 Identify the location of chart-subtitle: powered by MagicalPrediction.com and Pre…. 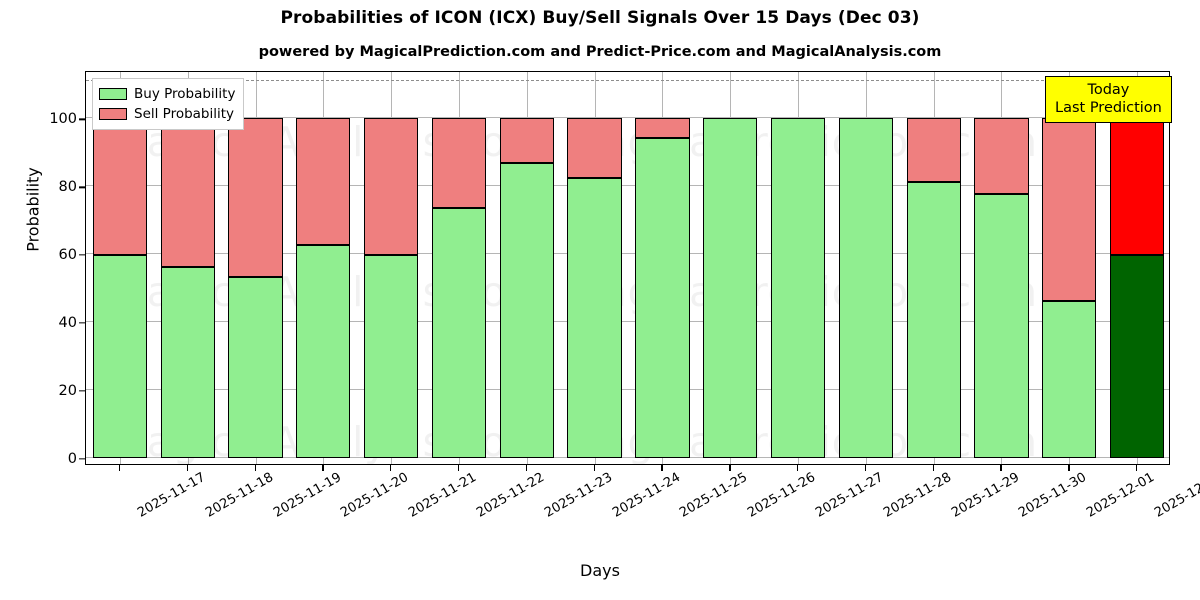
(600, 52).